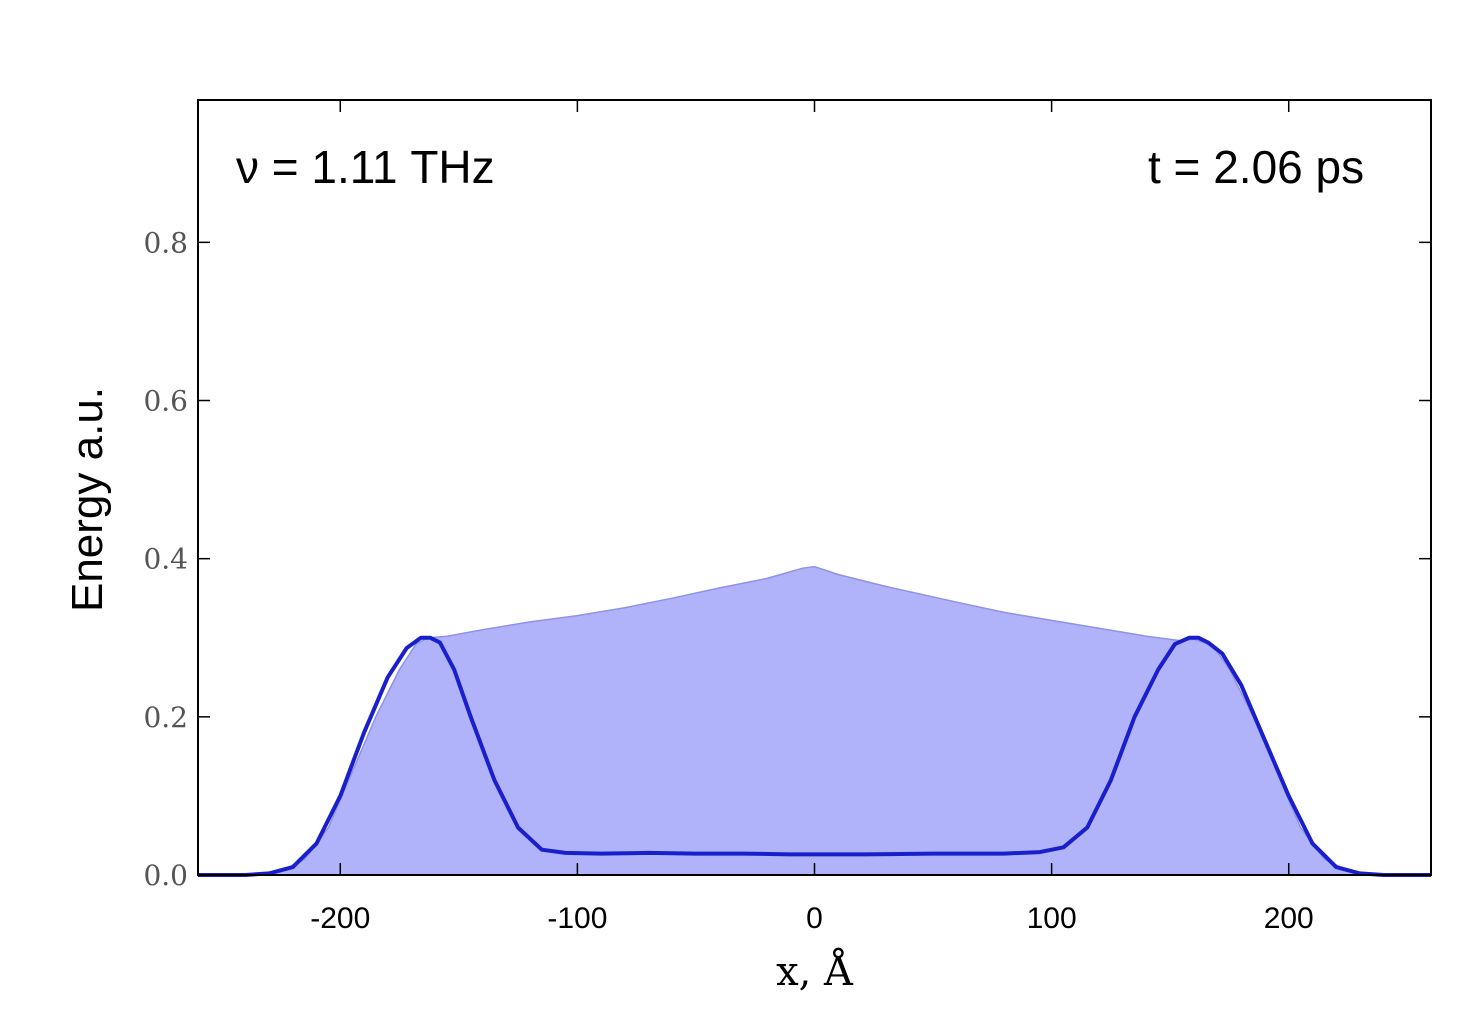  I want to click on x-tick-label: -100, so click(577, 918).